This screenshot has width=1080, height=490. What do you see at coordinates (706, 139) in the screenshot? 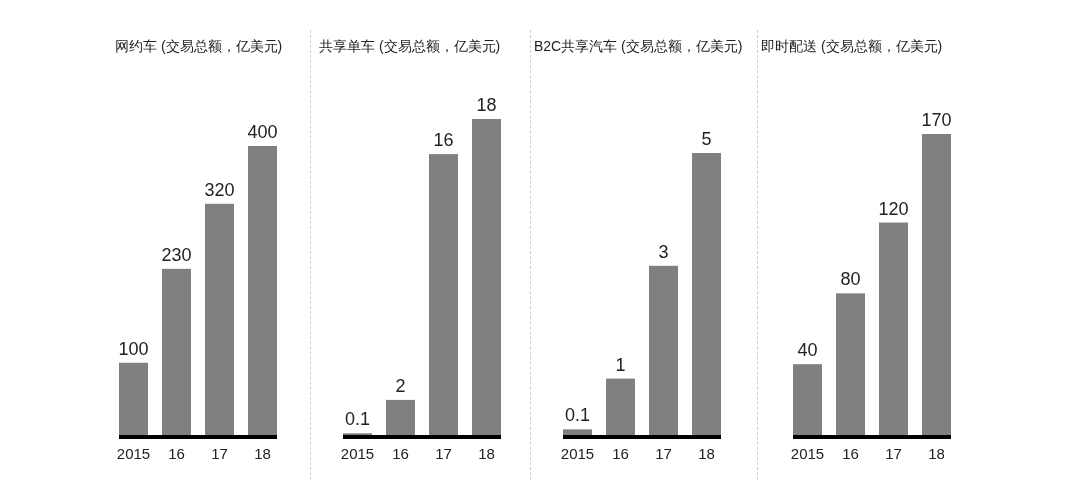
I see `data-label: 5` at bounding box center [706, 139].